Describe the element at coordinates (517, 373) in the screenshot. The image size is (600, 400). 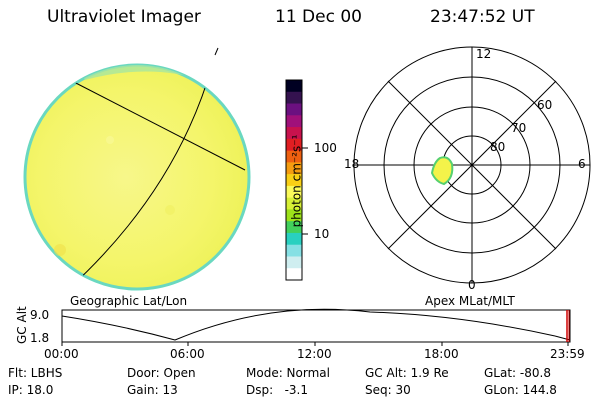
I see `status-glat: GLat: -80.8` at that location.